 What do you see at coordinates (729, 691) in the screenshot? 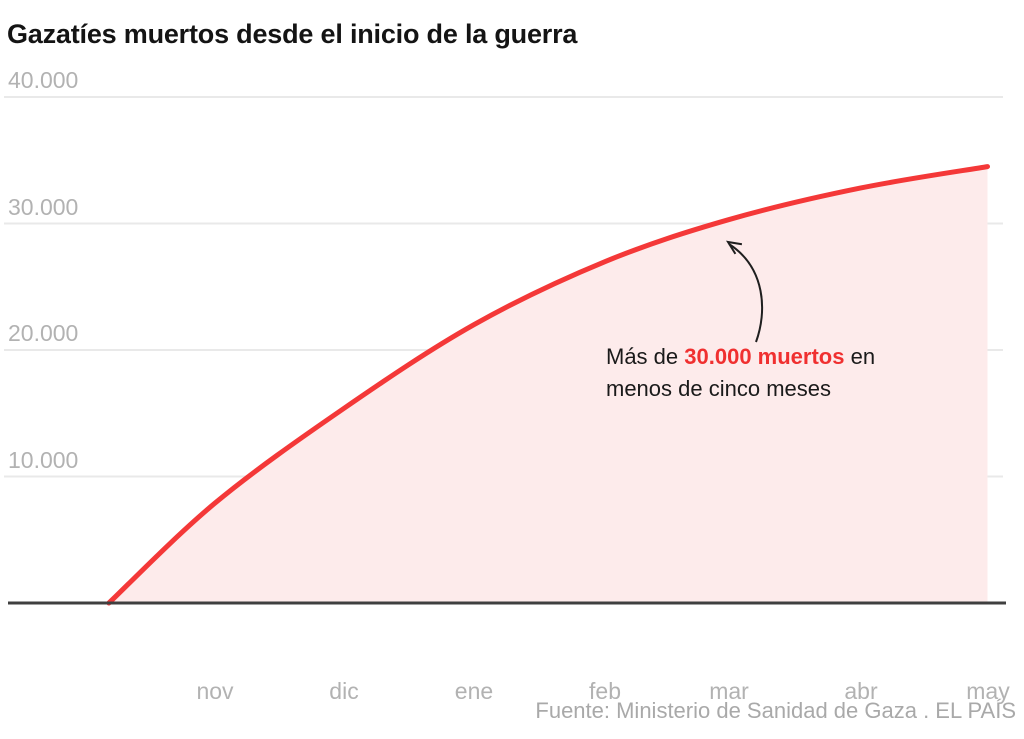
I see `x-tick-month: mar` at bounding box center [729, 691].